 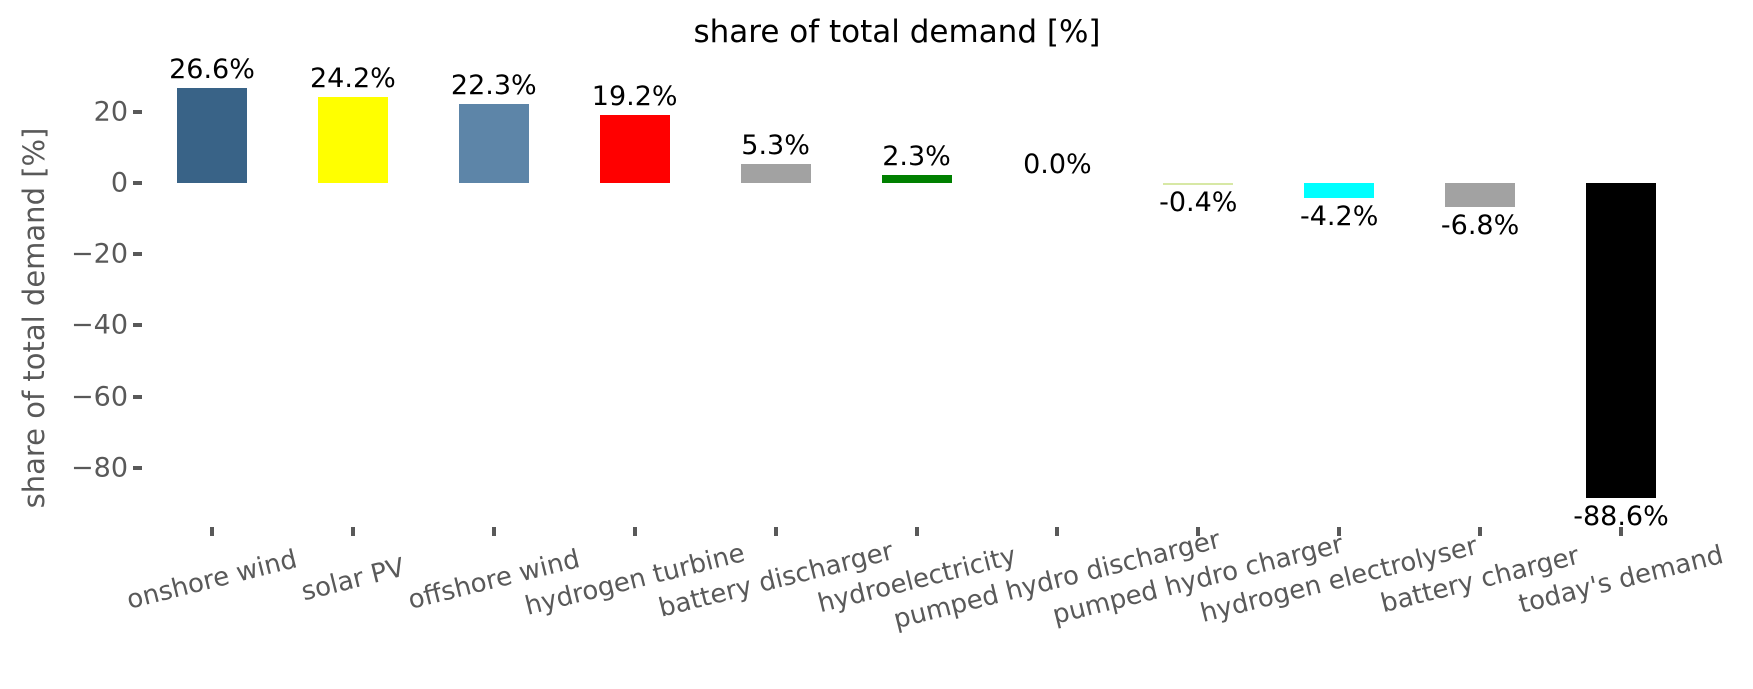 I want to click on bar-onshore-wind, so click(x=212, y=135).